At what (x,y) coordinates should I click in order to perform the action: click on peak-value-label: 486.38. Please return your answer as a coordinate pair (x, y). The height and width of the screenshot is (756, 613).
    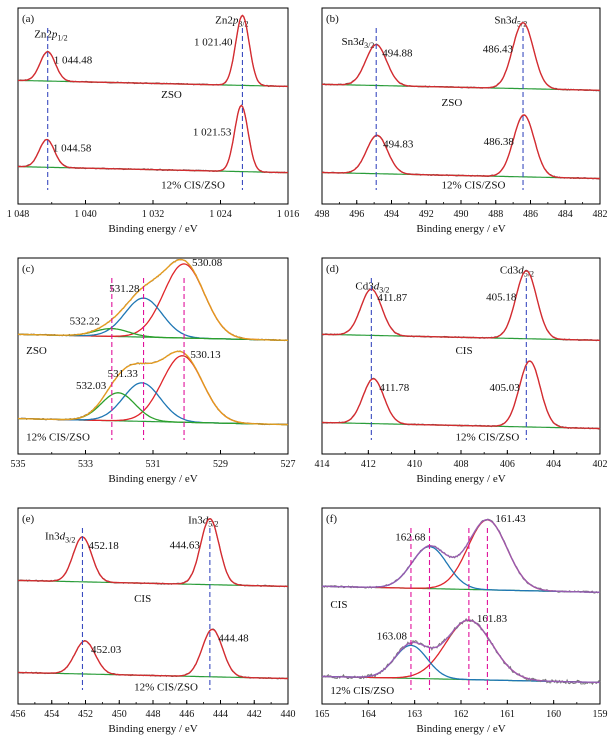
    Looking at the image, I should click on (499, 142).